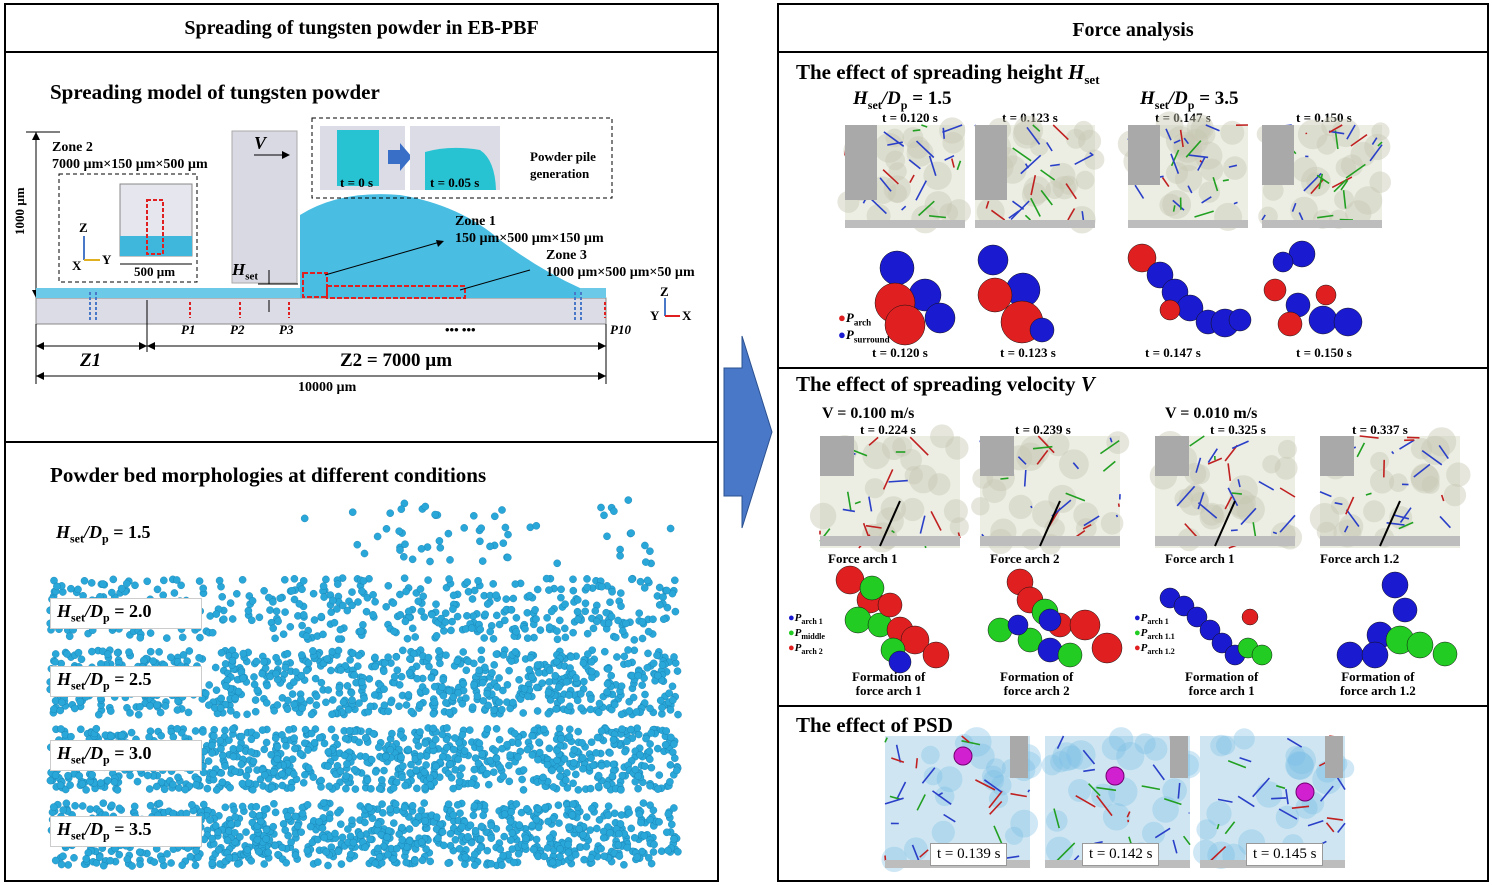 This screenshot has width=1492, height=886. I want to click on dim-500-label: 500 µm, so click(155, 271).